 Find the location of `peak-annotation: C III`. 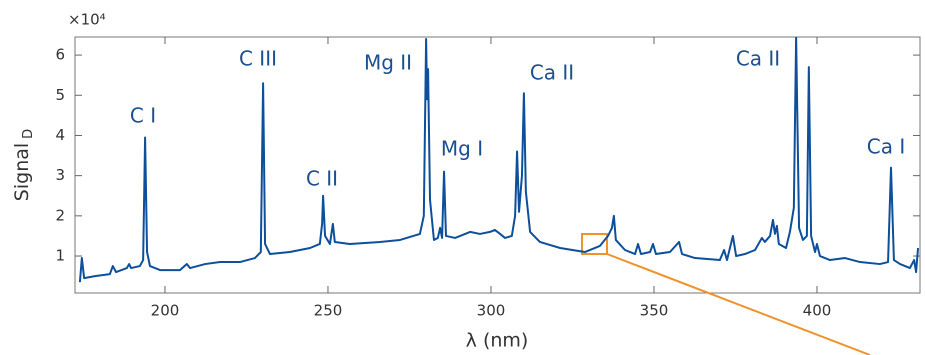

peak-annotation: C III is located at coordinates (258, 59).